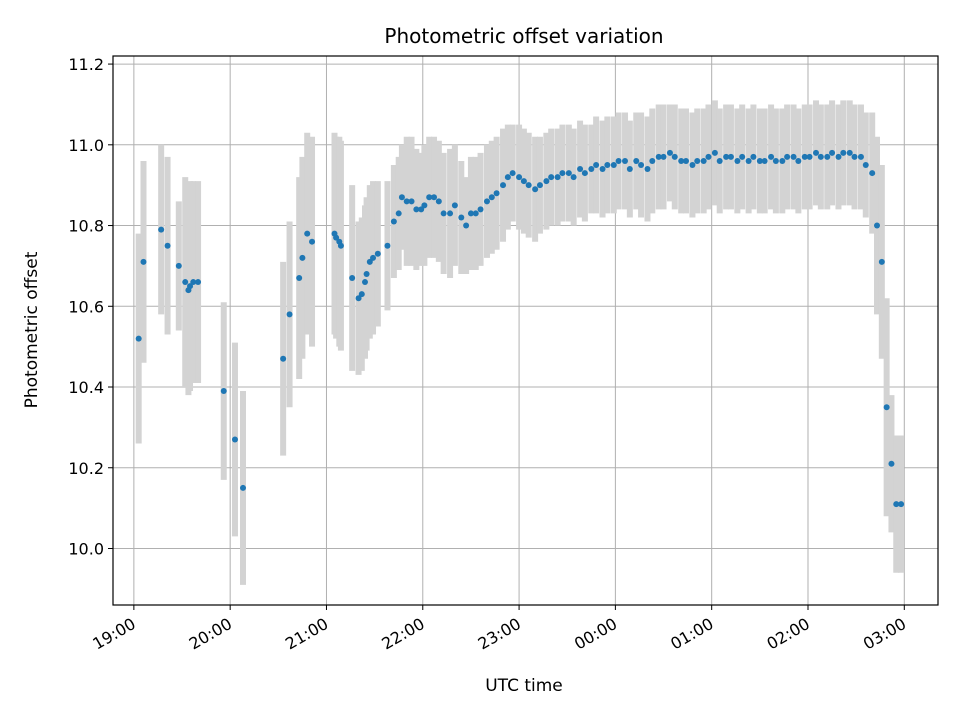 The width and height of the screenshot is (960, 720). I want to click on x-tick-label: 23:00, so click(499, 634).